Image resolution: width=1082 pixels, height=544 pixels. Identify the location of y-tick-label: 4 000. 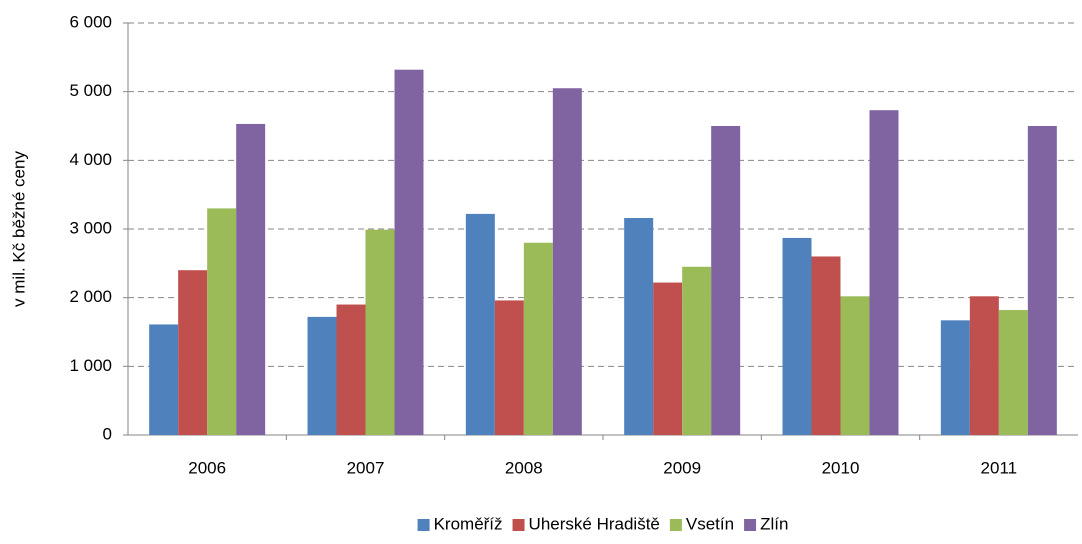
(90, 159).